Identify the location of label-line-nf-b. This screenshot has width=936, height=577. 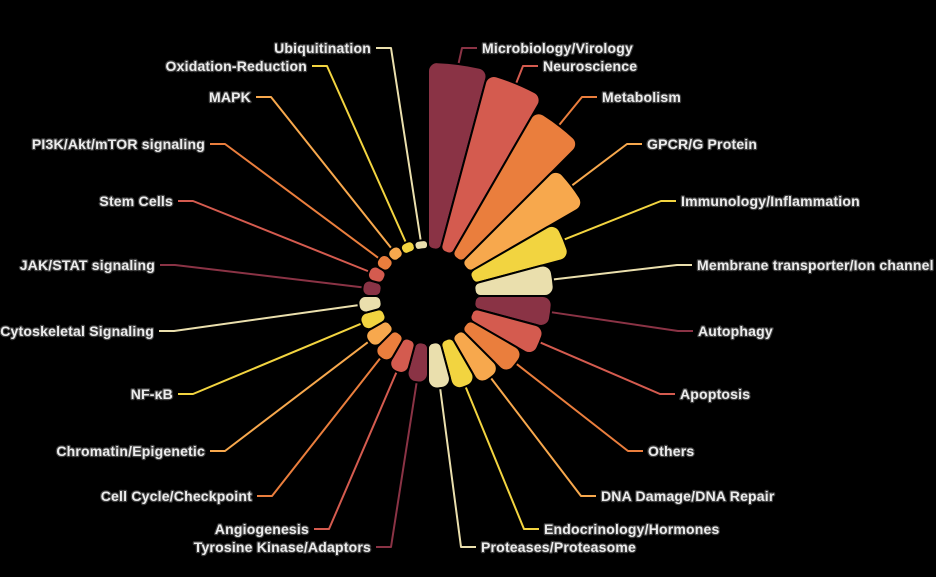
(269, 359).